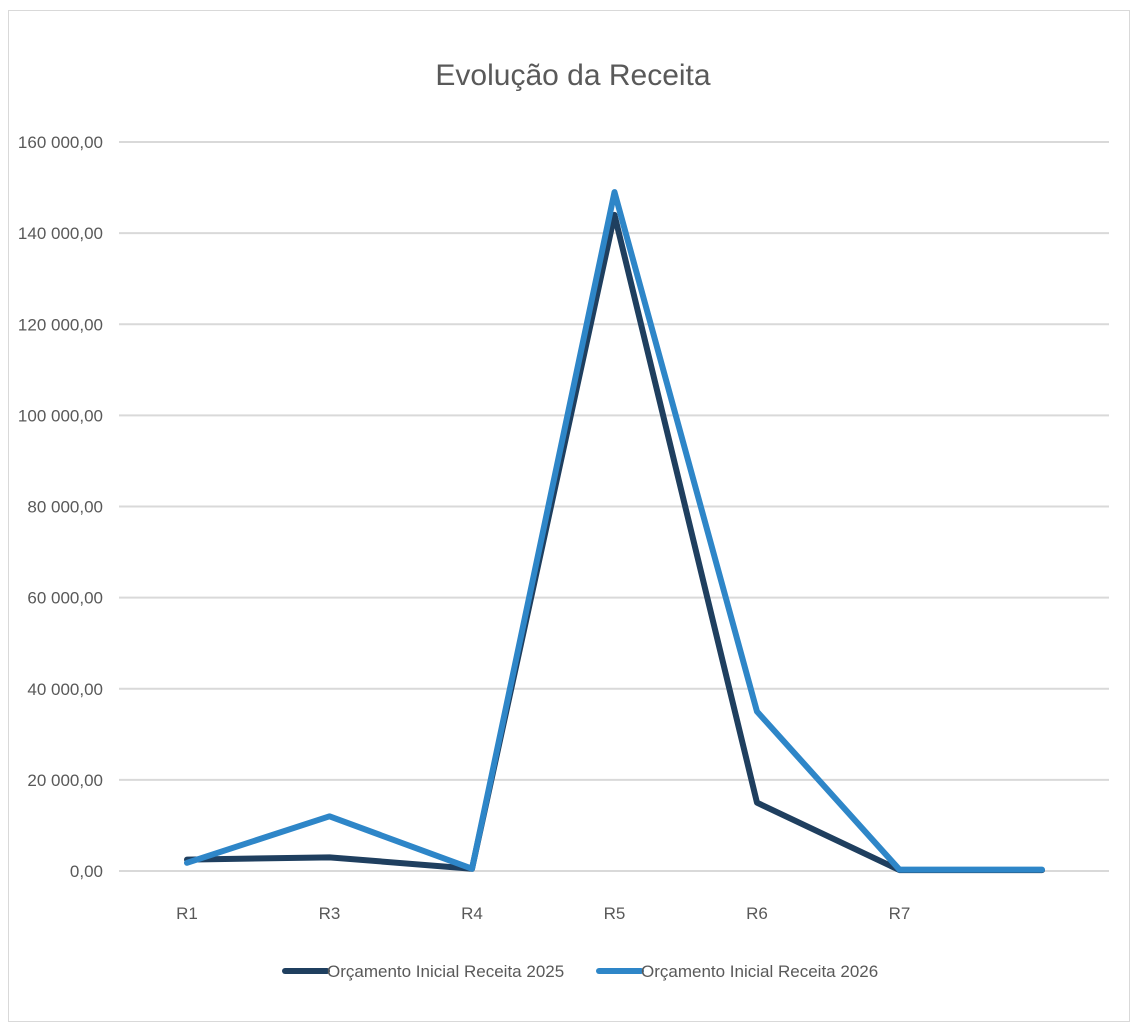  I want to click on y-tick-label: 100 000,00, so click(60, 415).